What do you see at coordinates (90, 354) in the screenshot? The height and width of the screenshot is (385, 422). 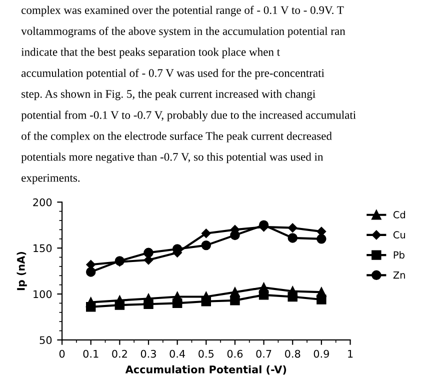 I see `x-tick-label: 0.1` at bounding box center [90, 354].